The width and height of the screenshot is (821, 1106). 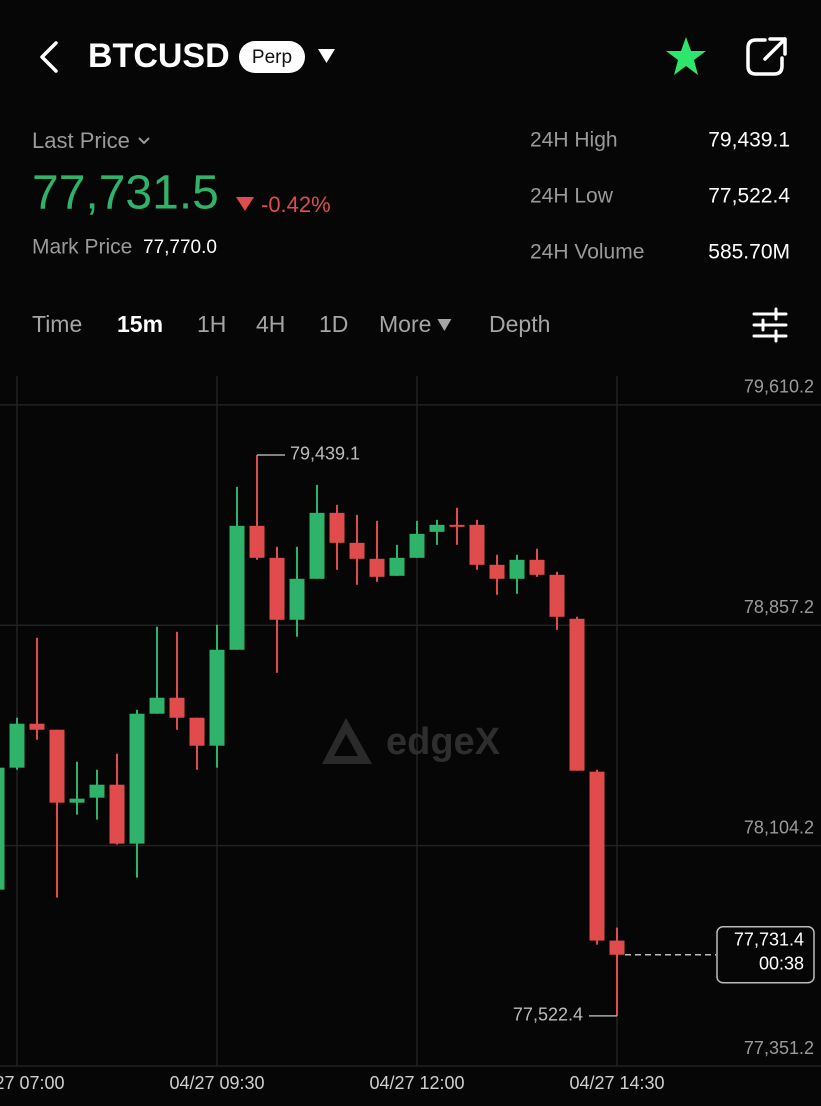 I want to click on y-tick-label: 77,351.2, so click(x=779, y=1048).